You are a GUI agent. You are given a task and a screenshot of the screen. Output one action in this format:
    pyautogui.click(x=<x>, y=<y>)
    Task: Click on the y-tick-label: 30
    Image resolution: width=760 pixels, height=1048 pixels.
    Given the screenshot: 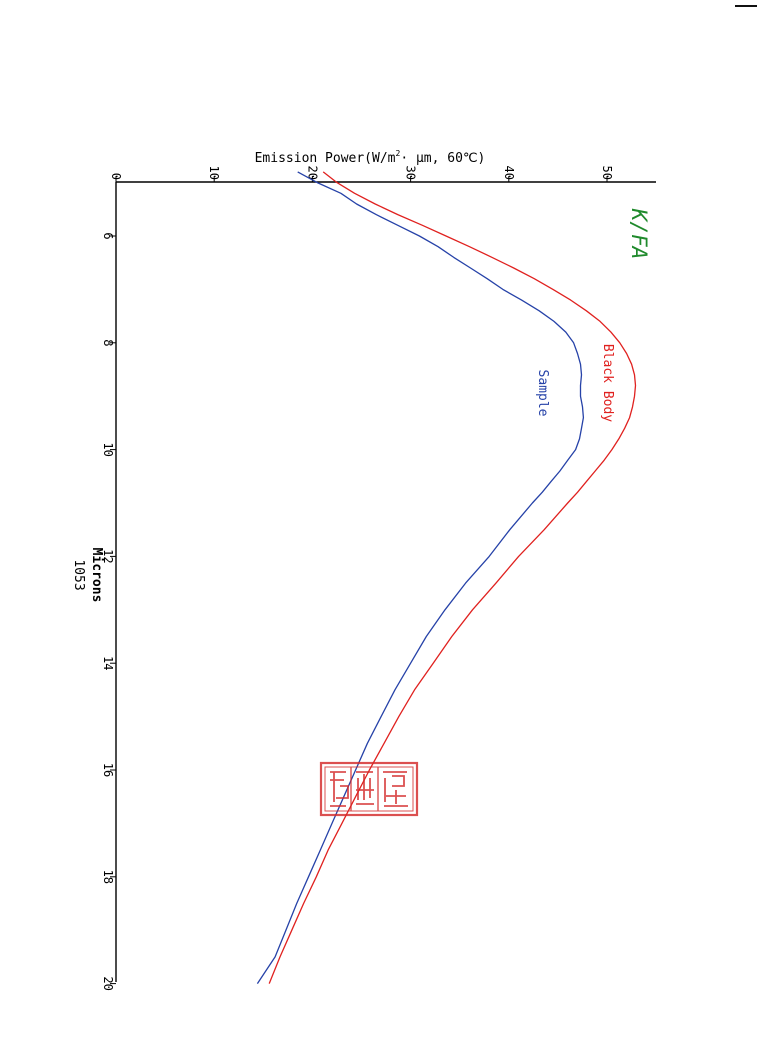 What is the action you would take?
    pyautogui.click(x=411, y=173)
    